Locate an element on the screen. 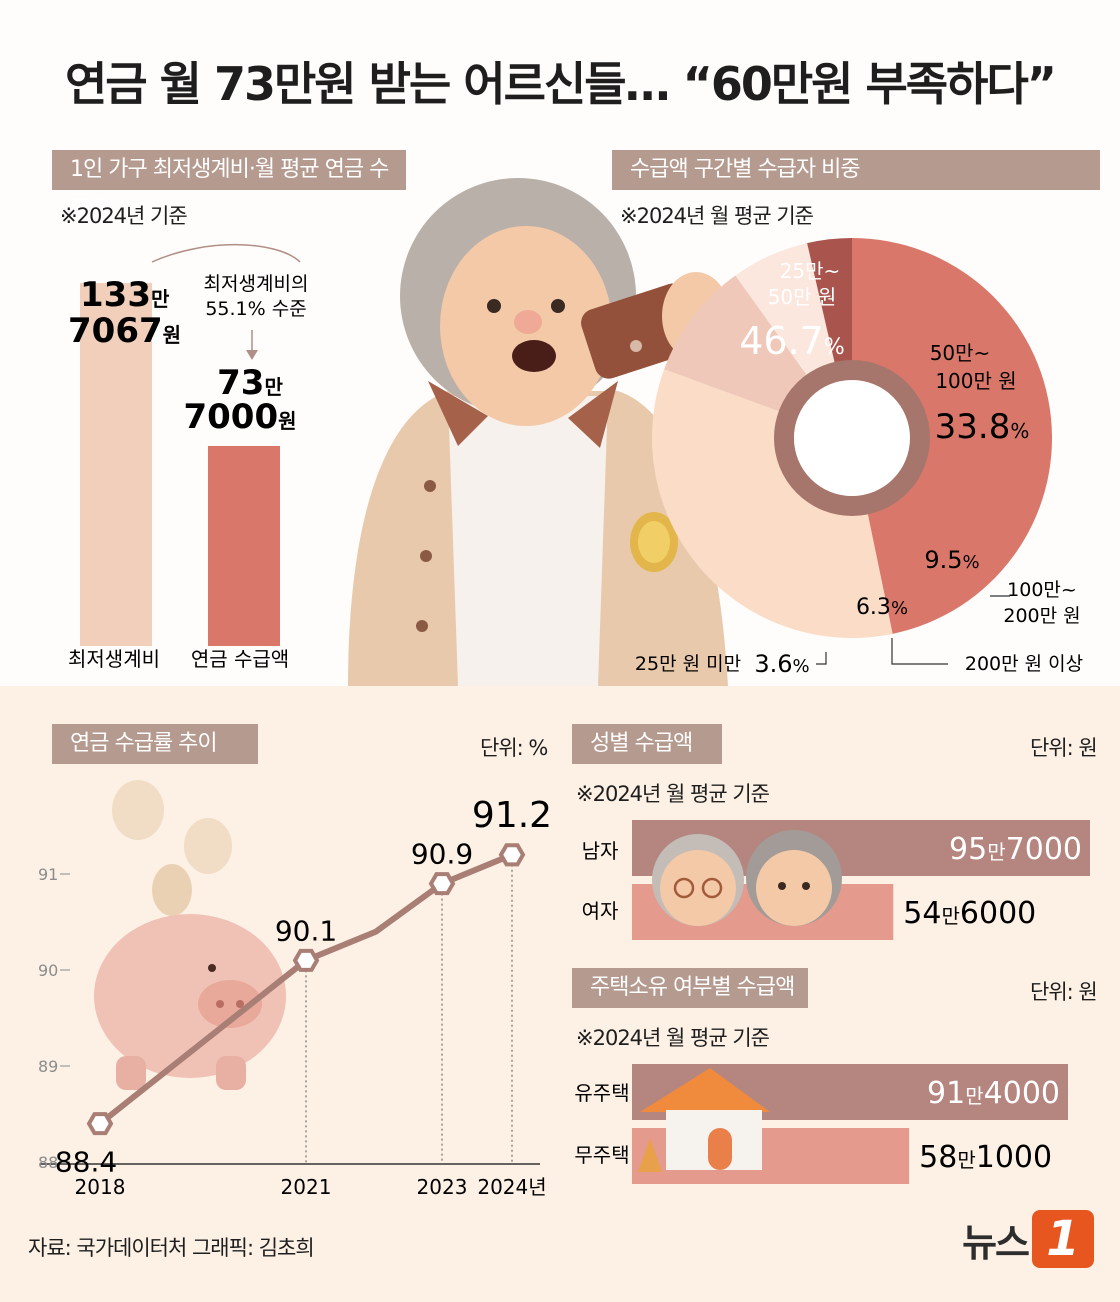 This screenshot has height=1302, width=1120. point-label: 90.1 is located at coordinates (306, 930).